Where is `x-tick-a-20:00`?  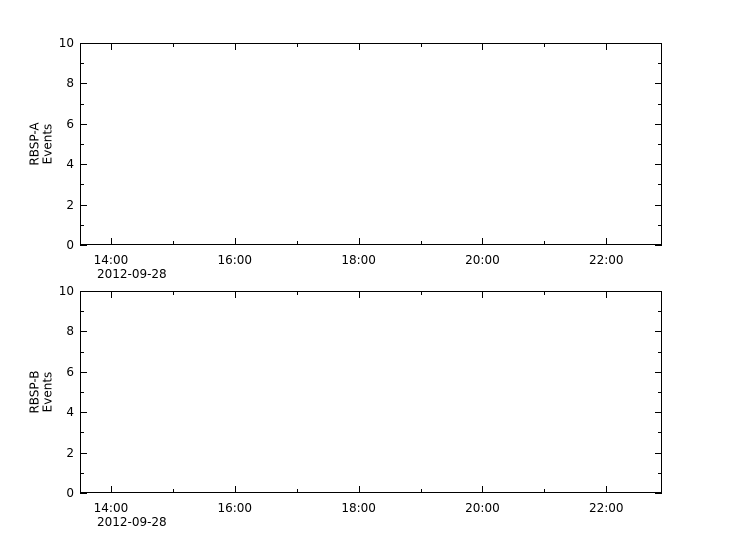 x-tick-a-20:00 is located at coordinates (483, 241).